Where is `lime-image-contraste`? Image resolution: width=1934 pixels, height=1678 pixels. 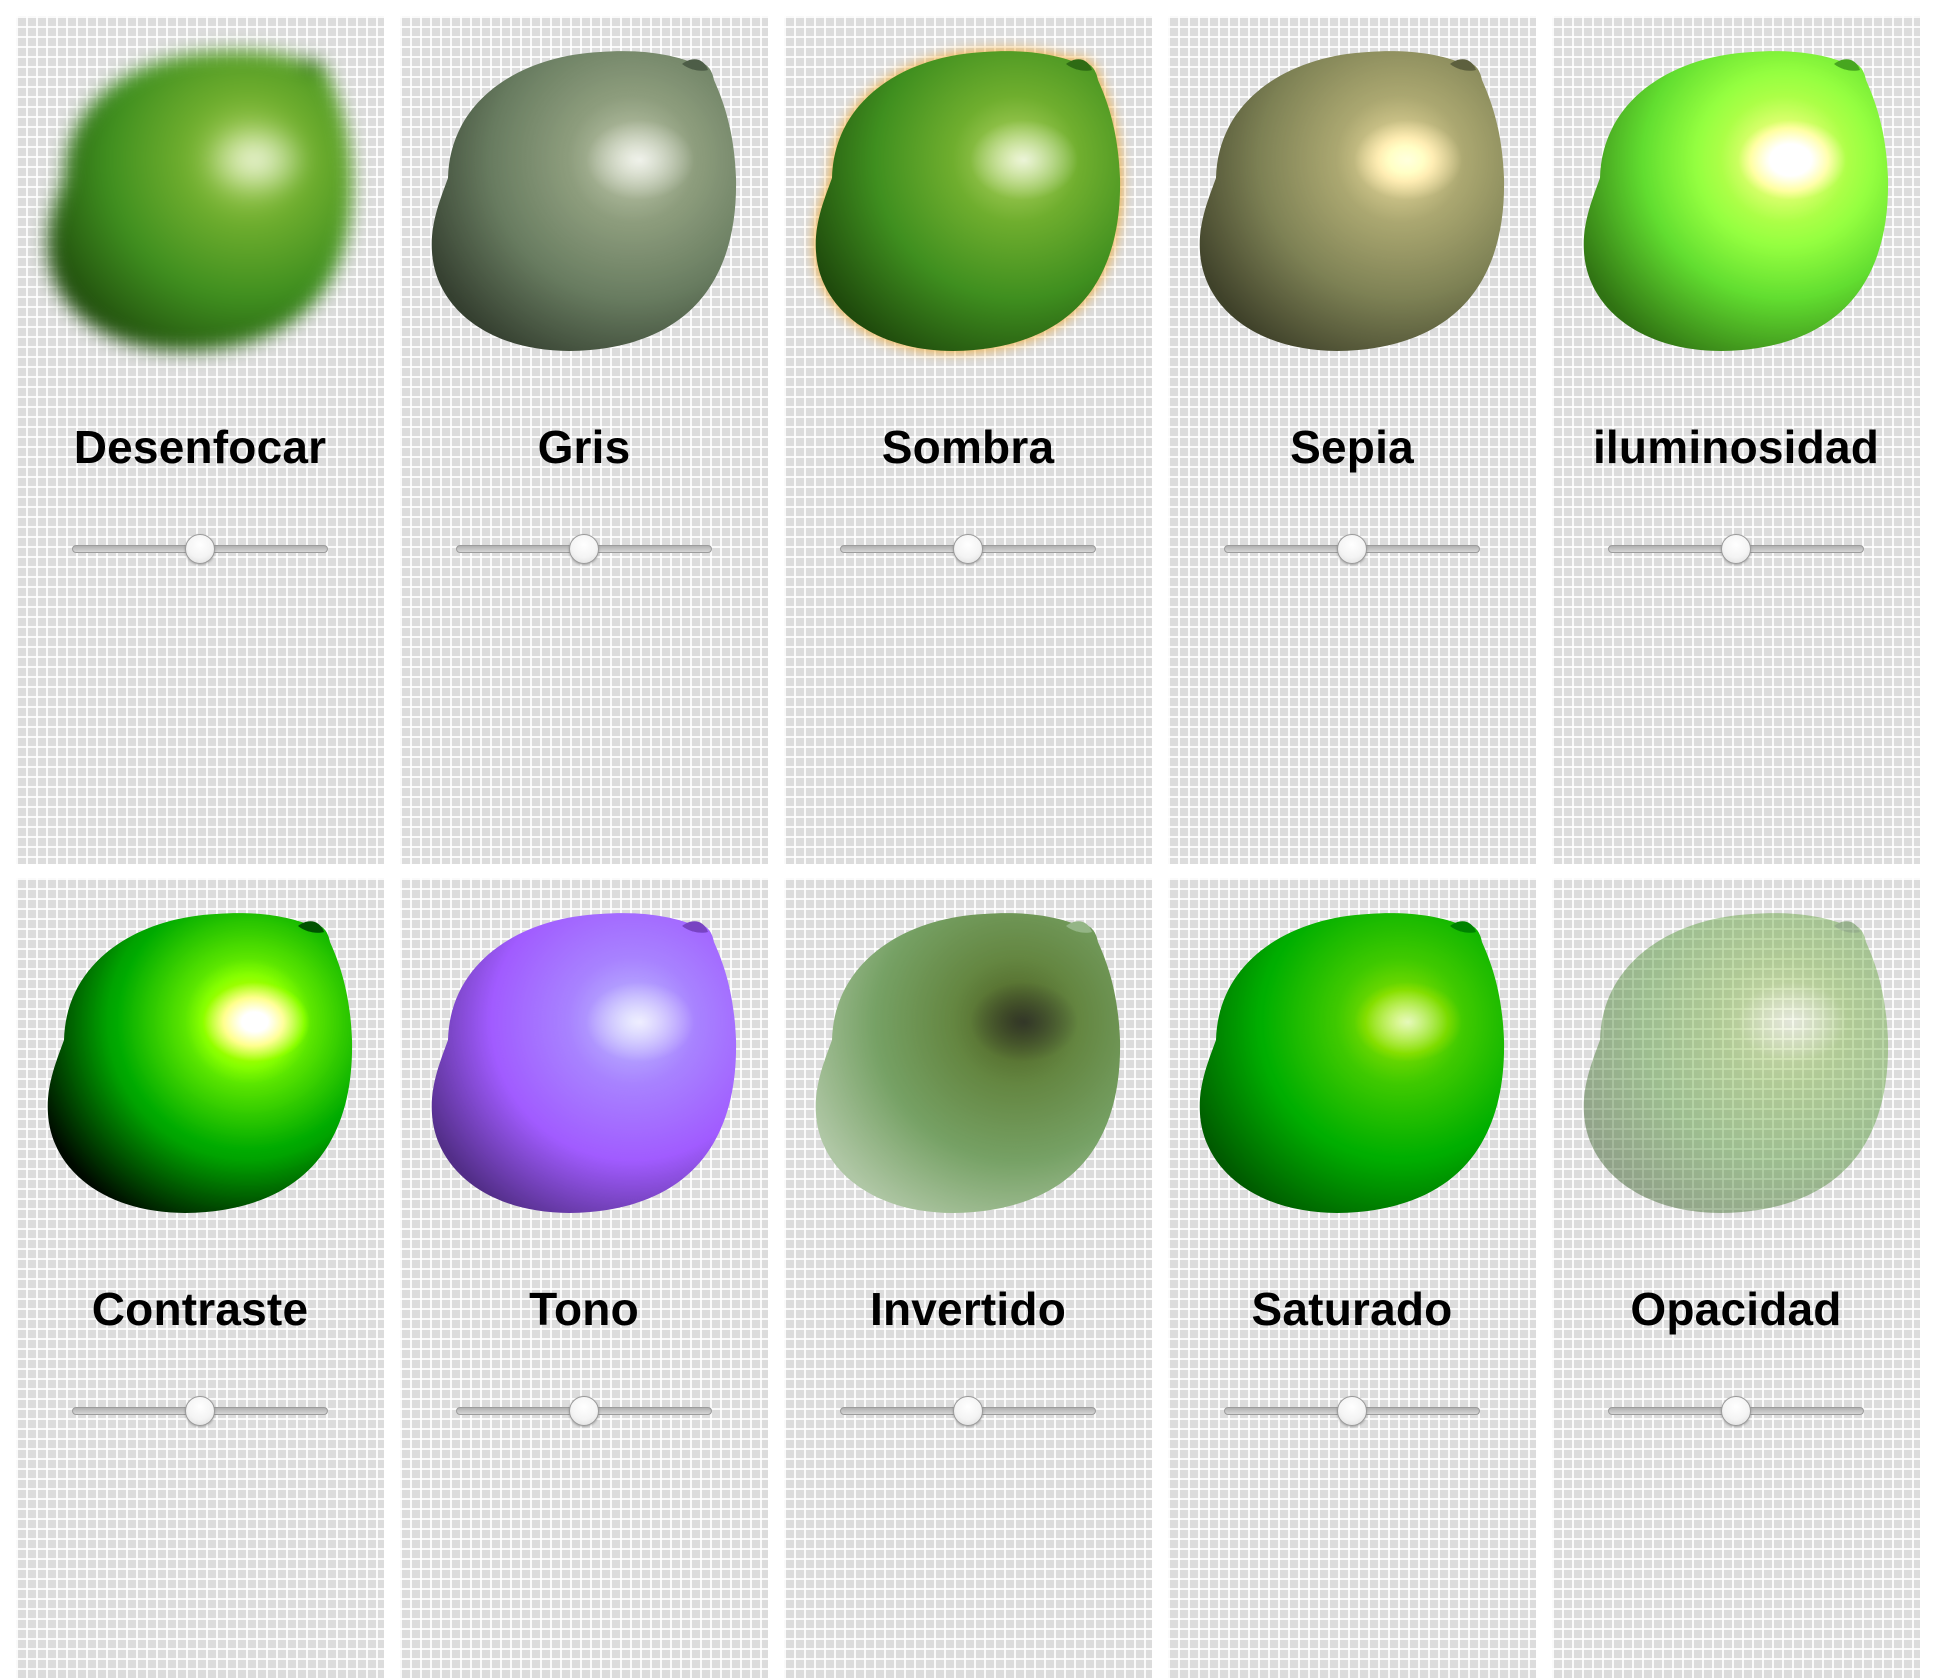
lime-image-contraste is located at coordinates (200, 1071).